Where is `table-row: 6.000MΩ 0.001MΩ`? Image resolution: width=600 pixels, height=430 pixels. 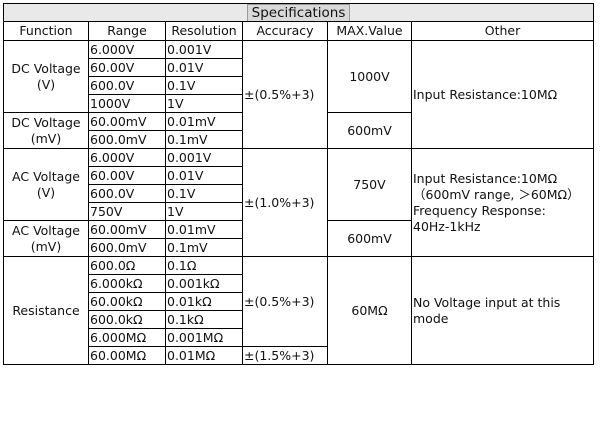 table-row: 6.000MΩ 0.001MΩ is located at coordinates (299, 337).